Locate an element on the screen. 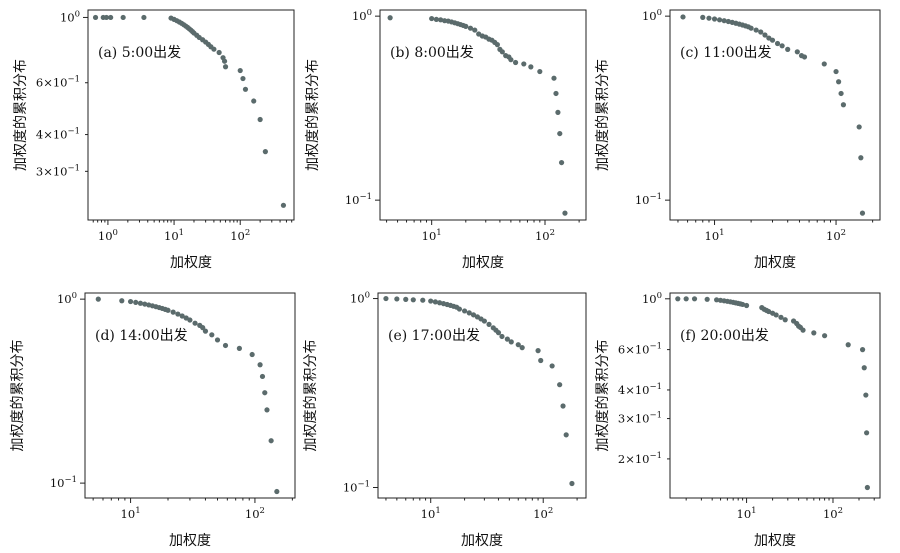 The width and height of the screenshot is (900, 553). y-tick-label: 10⁻¹ is located at coordinates (648, 199).